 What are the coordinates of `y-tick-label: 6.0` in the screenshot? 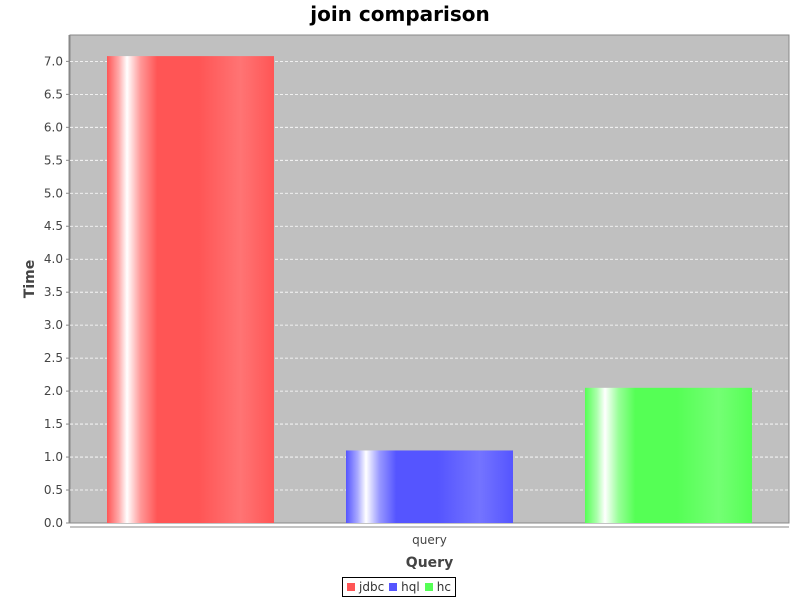 It's located at (53, 127).